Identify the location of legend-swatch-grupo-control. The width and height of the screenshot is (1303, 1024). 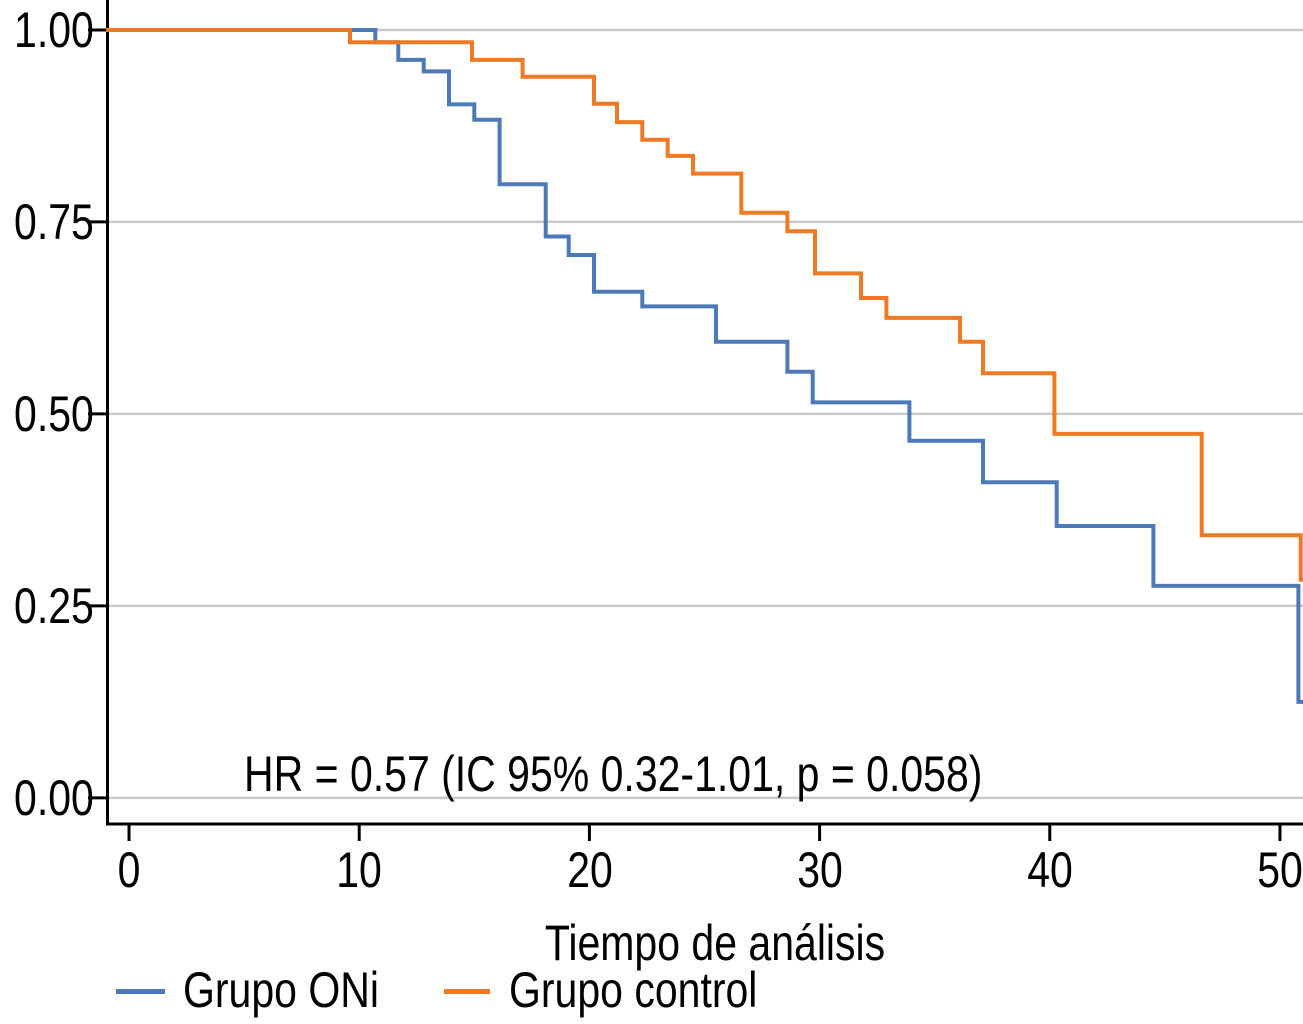
(467, 991).